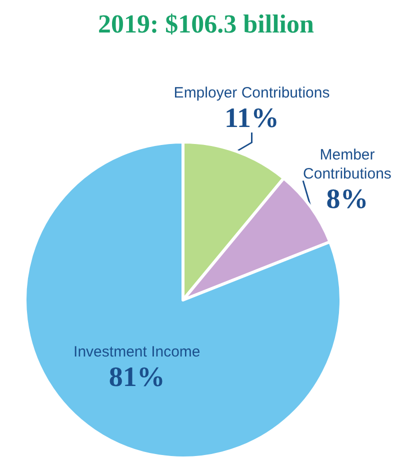 The width and height of the screenshot is (412, 468). Describe the element at coordinates (252, 93) in the screenshot. I see `slice-label: Employer Contributions` at that location.